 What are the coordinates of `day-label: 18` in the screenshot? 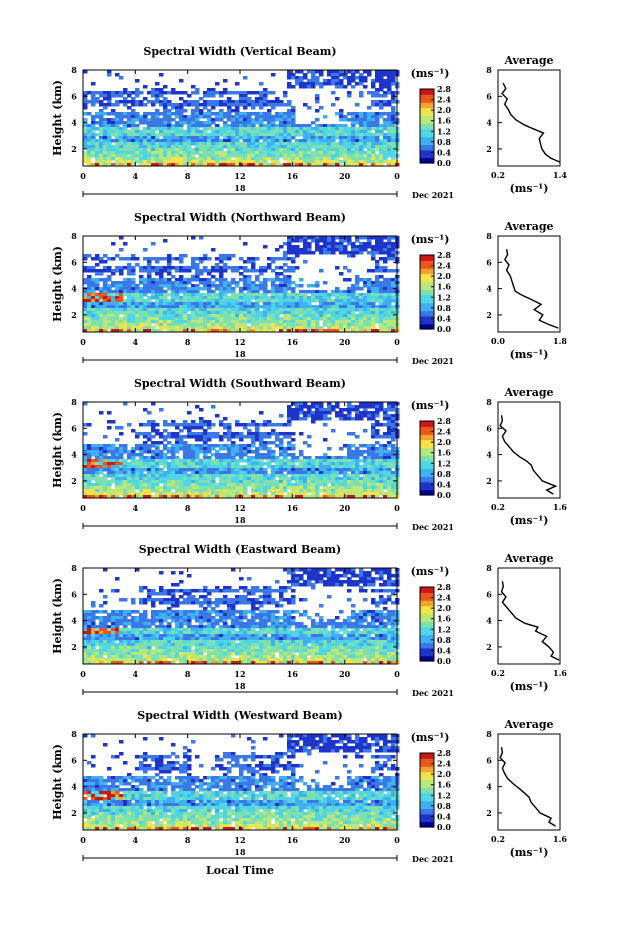 It's located at (240, 354).